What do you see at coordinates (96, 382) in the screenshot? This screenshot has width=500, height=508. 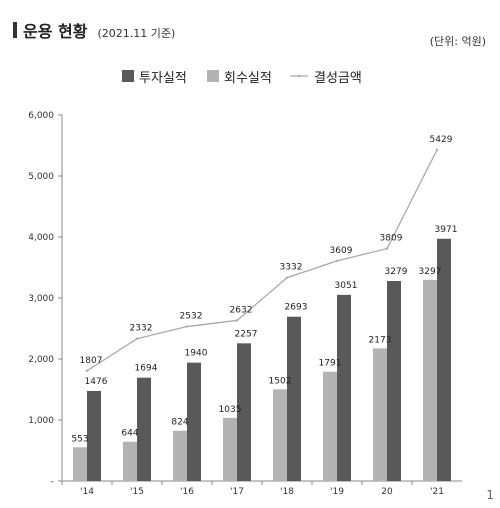 I see `label-invest-0: 1476` at bounding box center [96, 382].